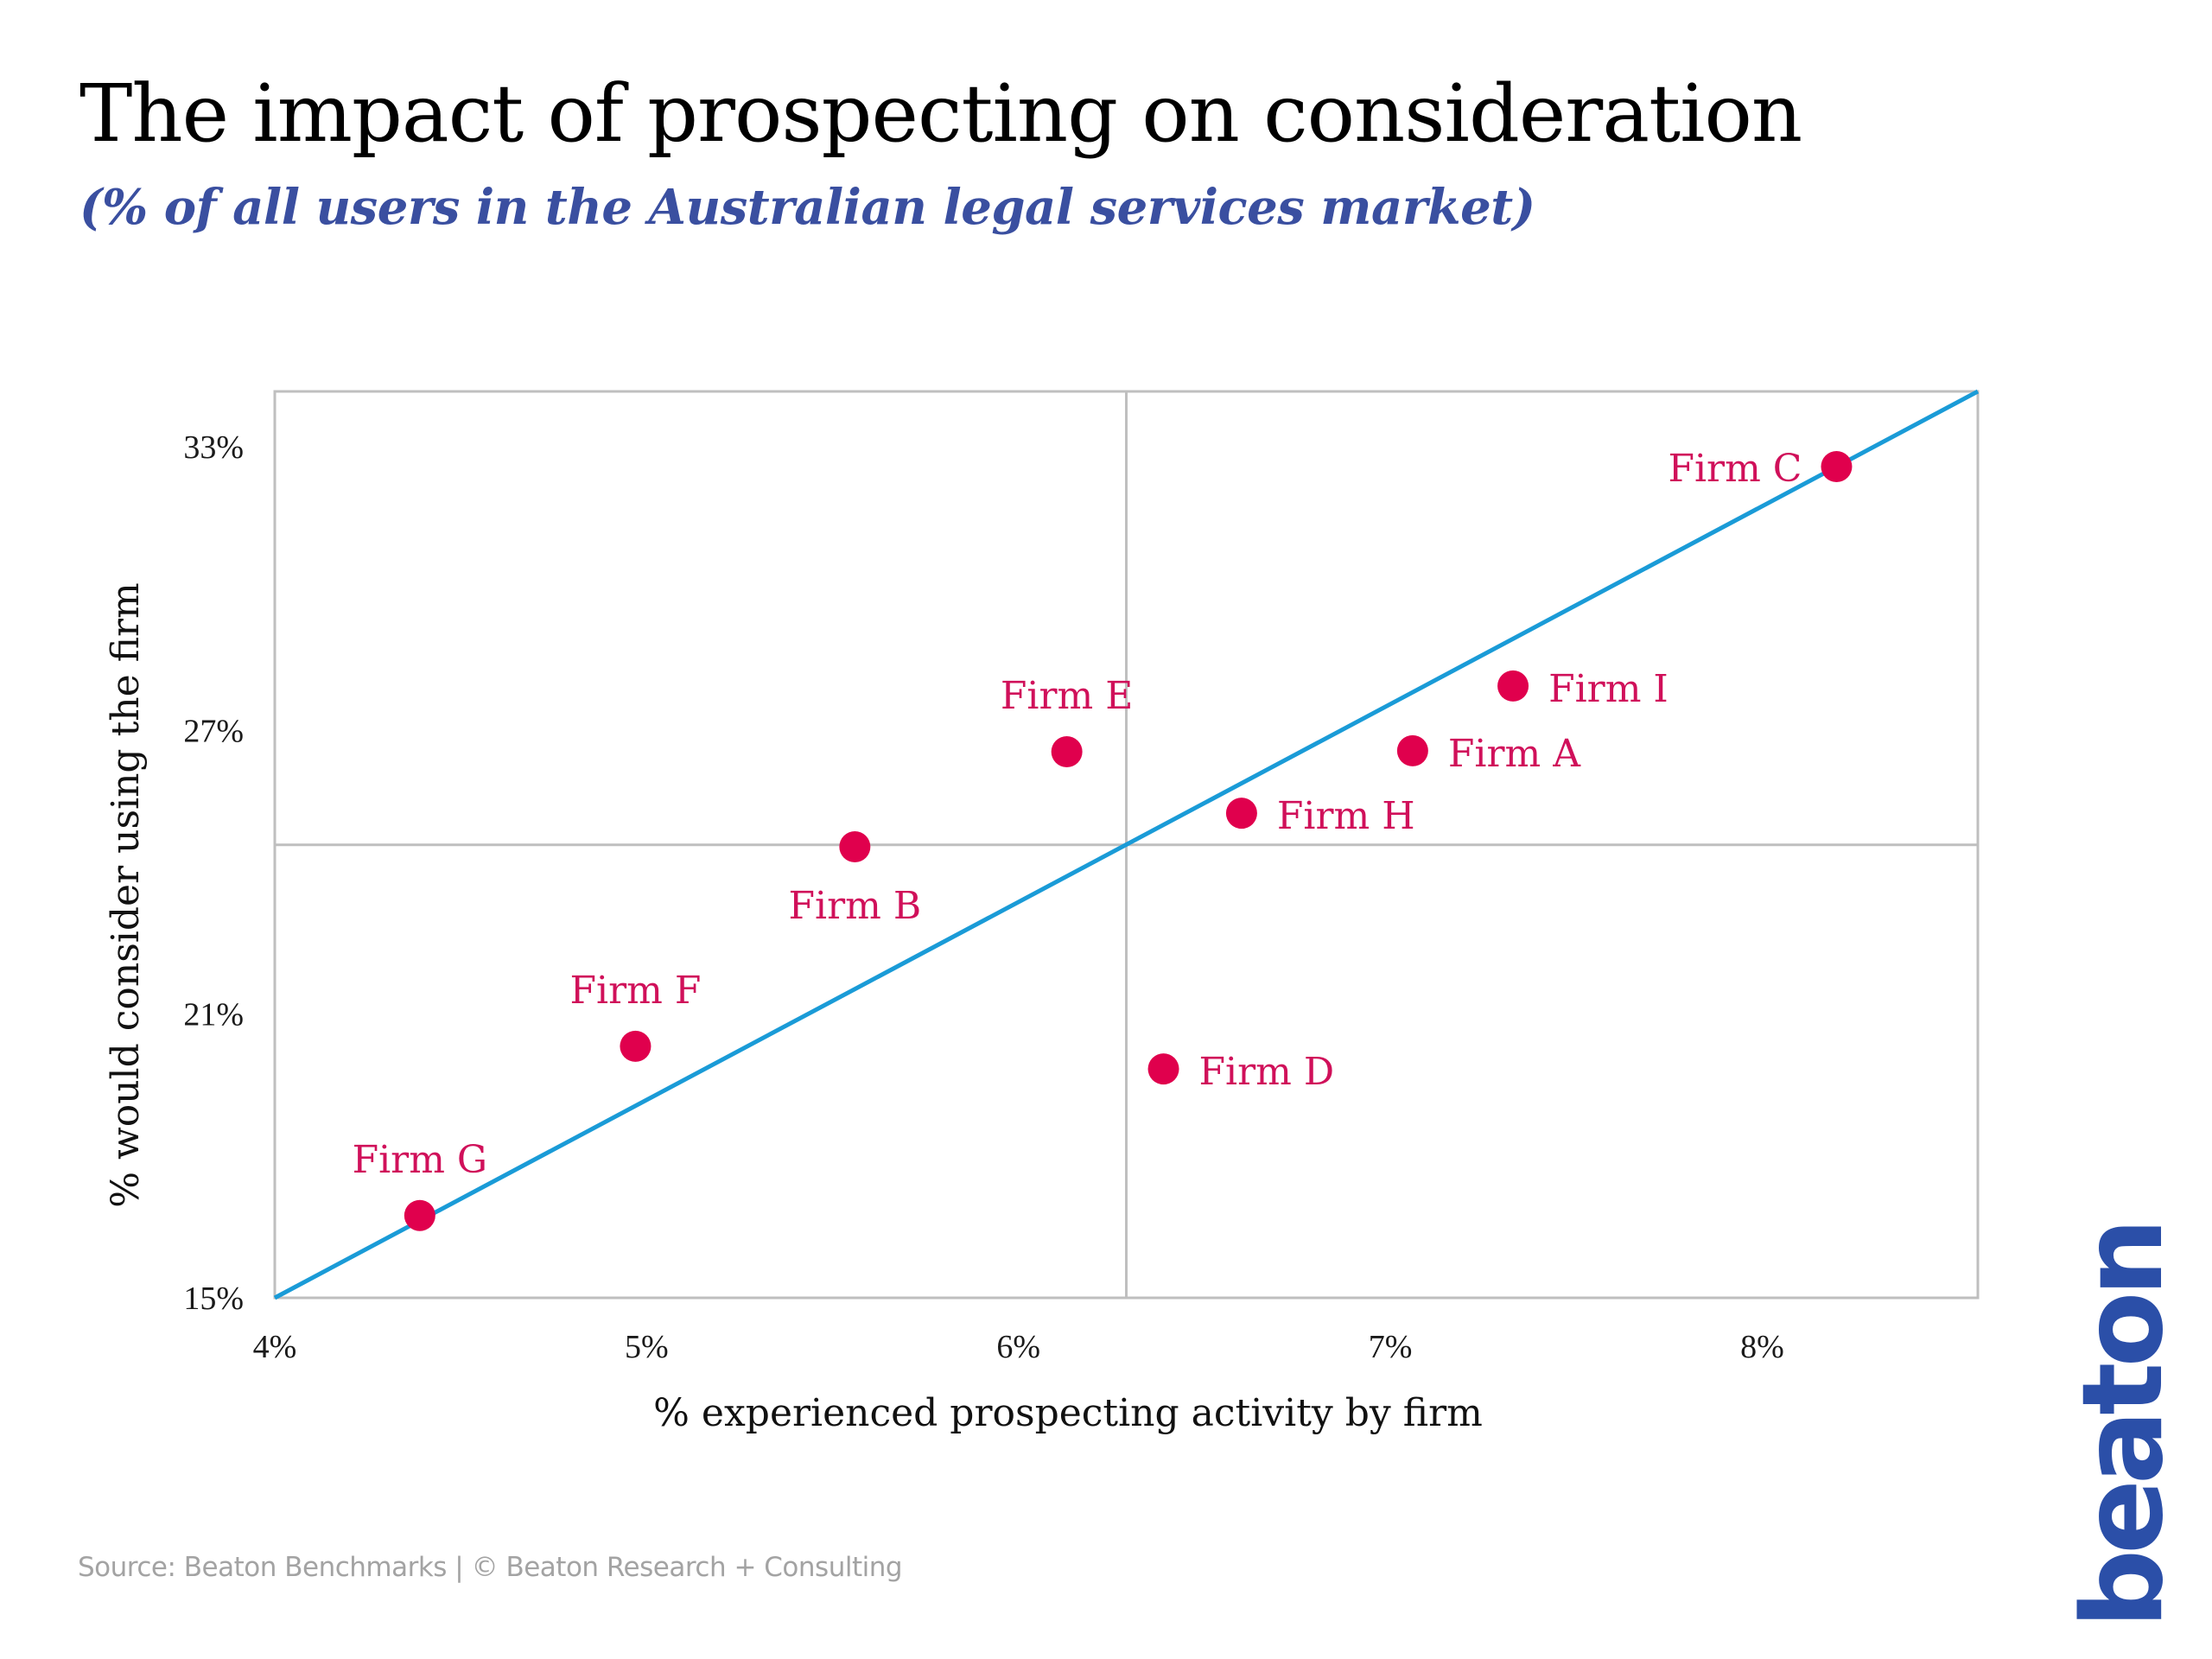 The height and width of the screenshot is (1659, 2212). What do you see at coordinates (420, 1184) in the screenshot?
I see `data-point-group: Firm G` at bounding box center [420, 1184].